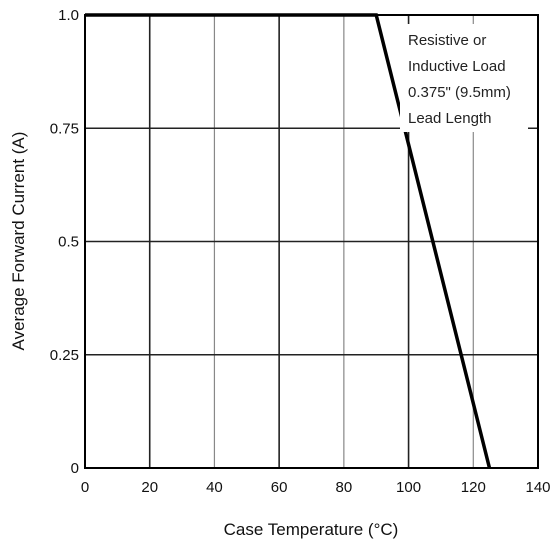 Image resolution: width=555 pixels, height=549 pixels. What do you see at coordinates (311, 529) in the screenshot?
I see `x-axis-title: Case Temperature (°C)` at bounding box center [311, 529].